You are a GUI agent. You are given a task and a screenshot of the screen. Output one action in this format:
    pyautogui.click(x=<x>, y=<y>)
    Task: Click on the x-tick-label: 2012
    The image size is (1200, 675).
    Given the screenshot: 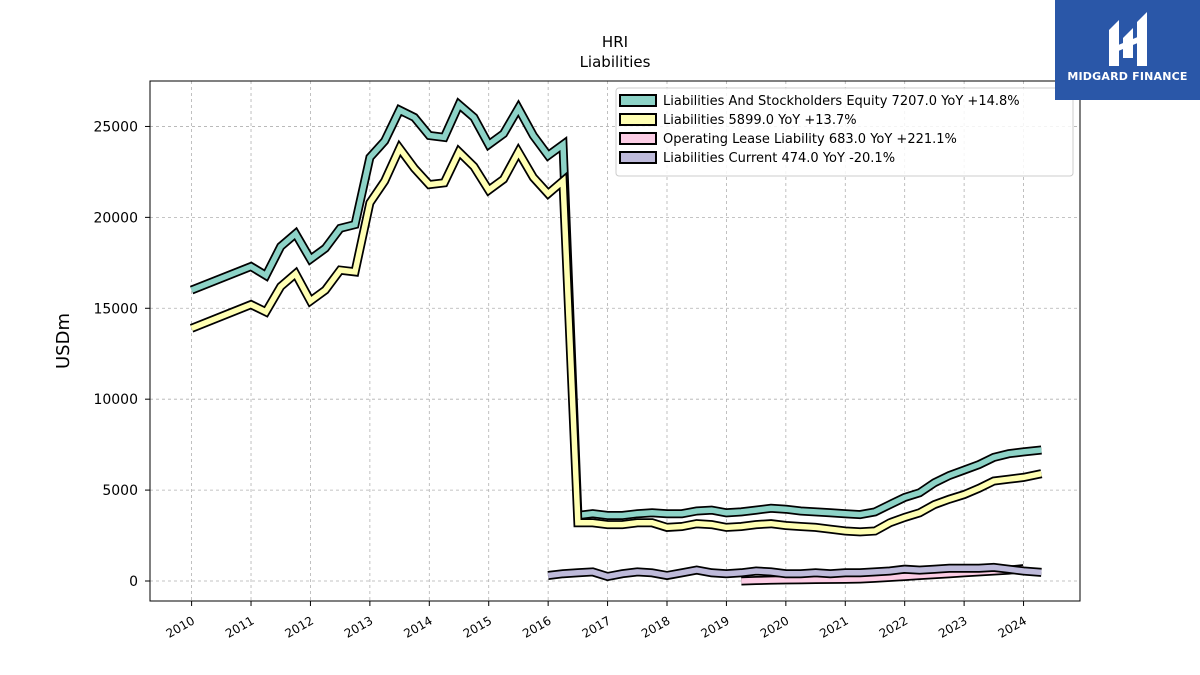 What is the action you would take?
    pyautogui.click(x=298, y=626)
    